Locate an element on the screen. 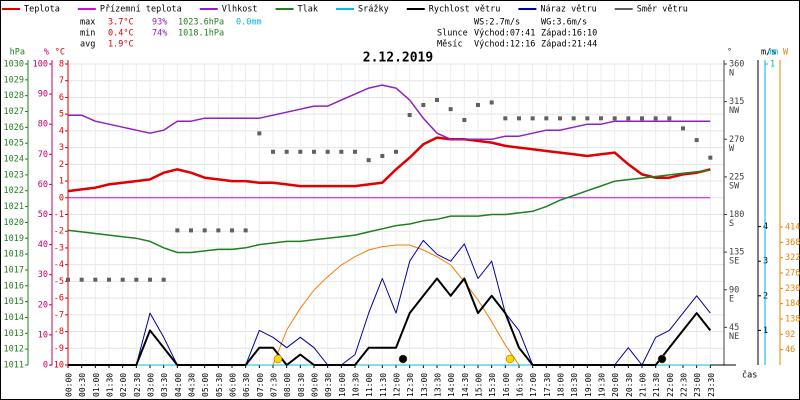 This screenshot has width=800, height=400. info-set: Západ:16:10 is located at coordinates (569, 34).